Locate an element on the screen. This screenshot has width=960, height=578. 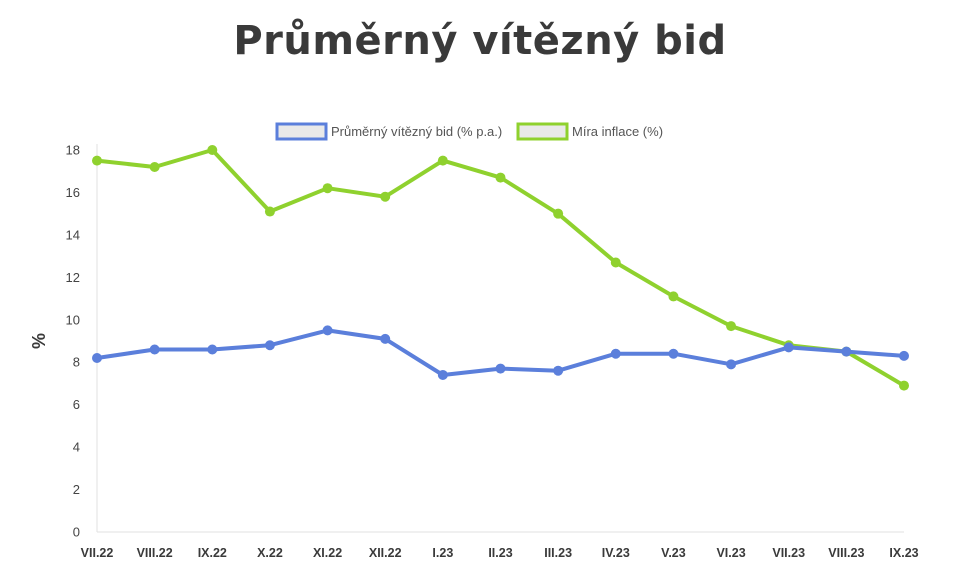
y-tick-label: 18 is located at coordinates (73, 150).